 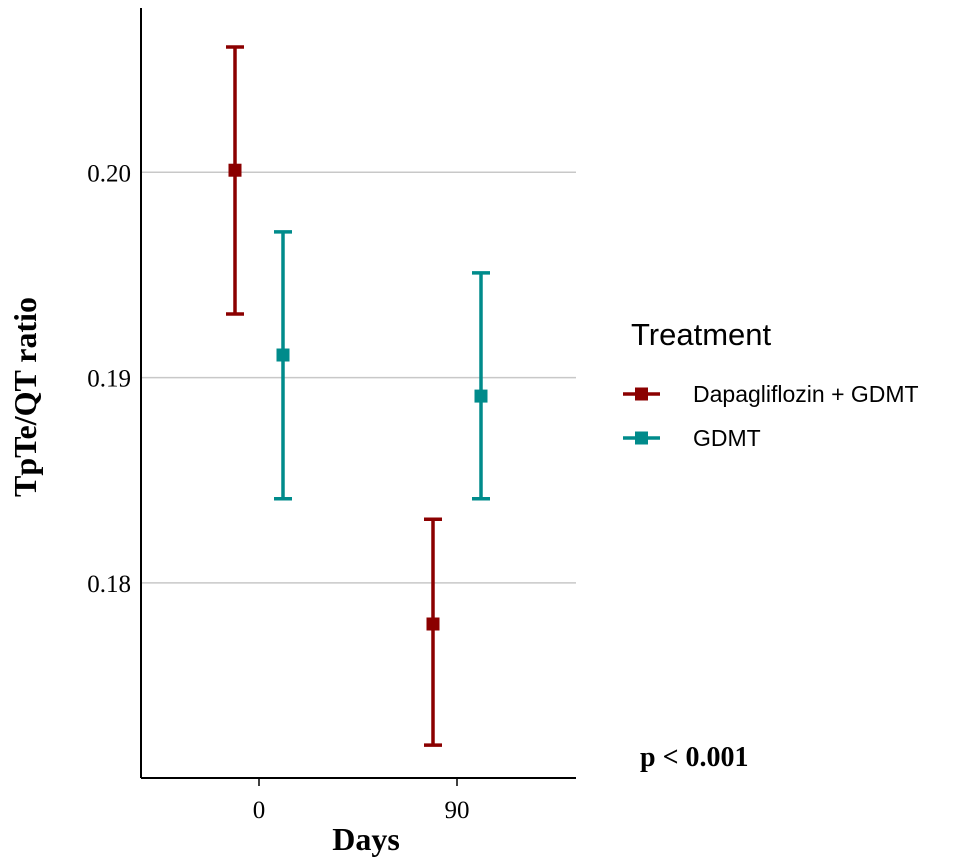 I want to click on x-tick-label: 0, so click(x=259, y=810).